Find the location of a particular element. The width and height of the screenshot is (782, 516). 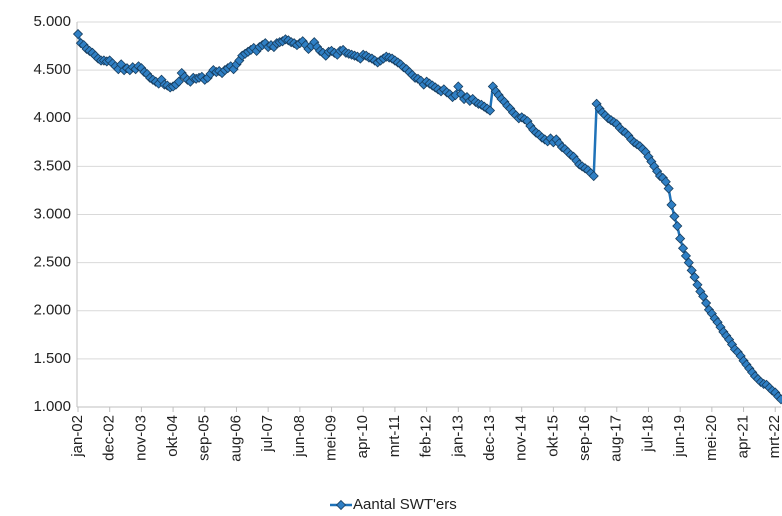

x-tick-label: jun-19 is located at coordinates (679, 436).